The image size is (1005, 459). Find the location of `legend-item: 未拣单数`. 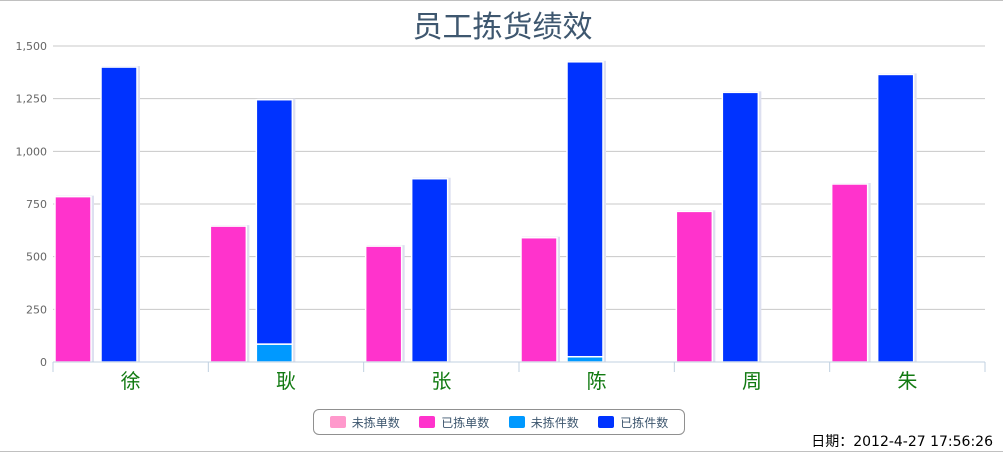

legend-item: 未拣单数 is located at coordinates (364, 422).